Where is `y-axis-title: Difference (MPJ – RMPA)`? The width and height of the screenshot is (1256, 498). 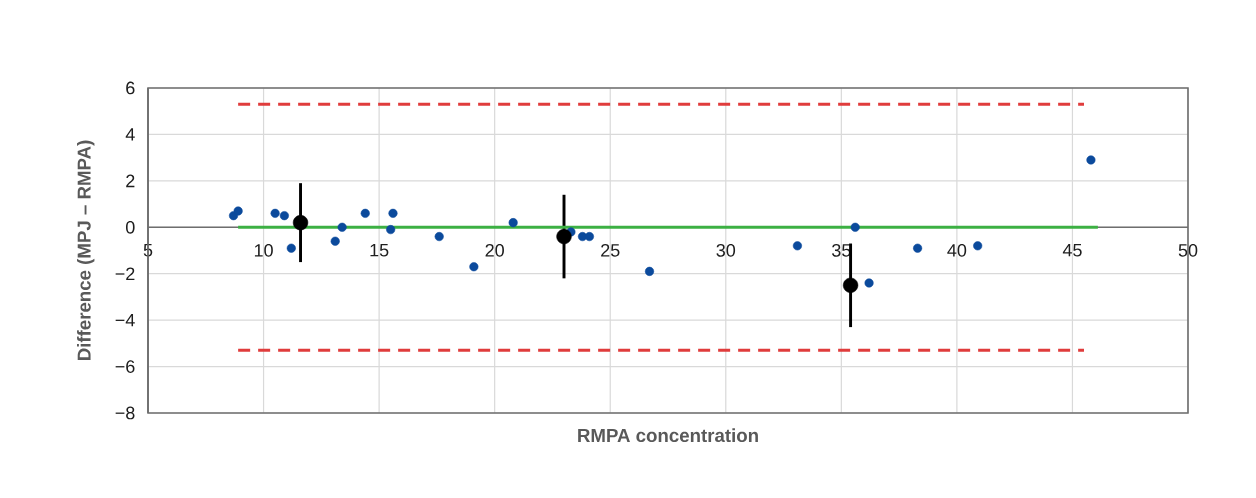
y-axis-title: Difference (MPJ – RMPA) is located at coordinates (86, 250).